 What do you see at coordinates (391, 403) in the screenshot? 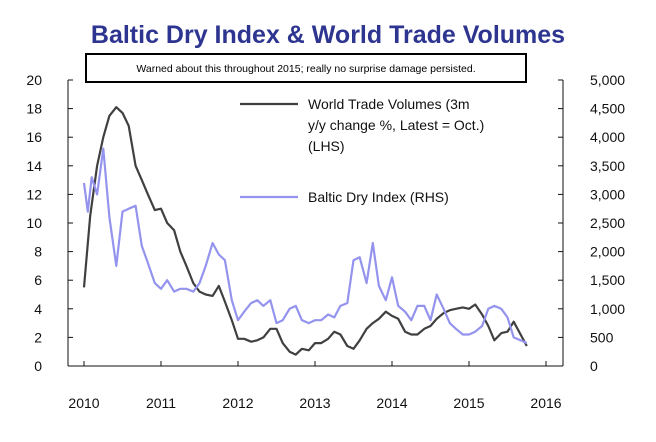
I see `x-tick-label: 2014` at bounding box center [391, 403].